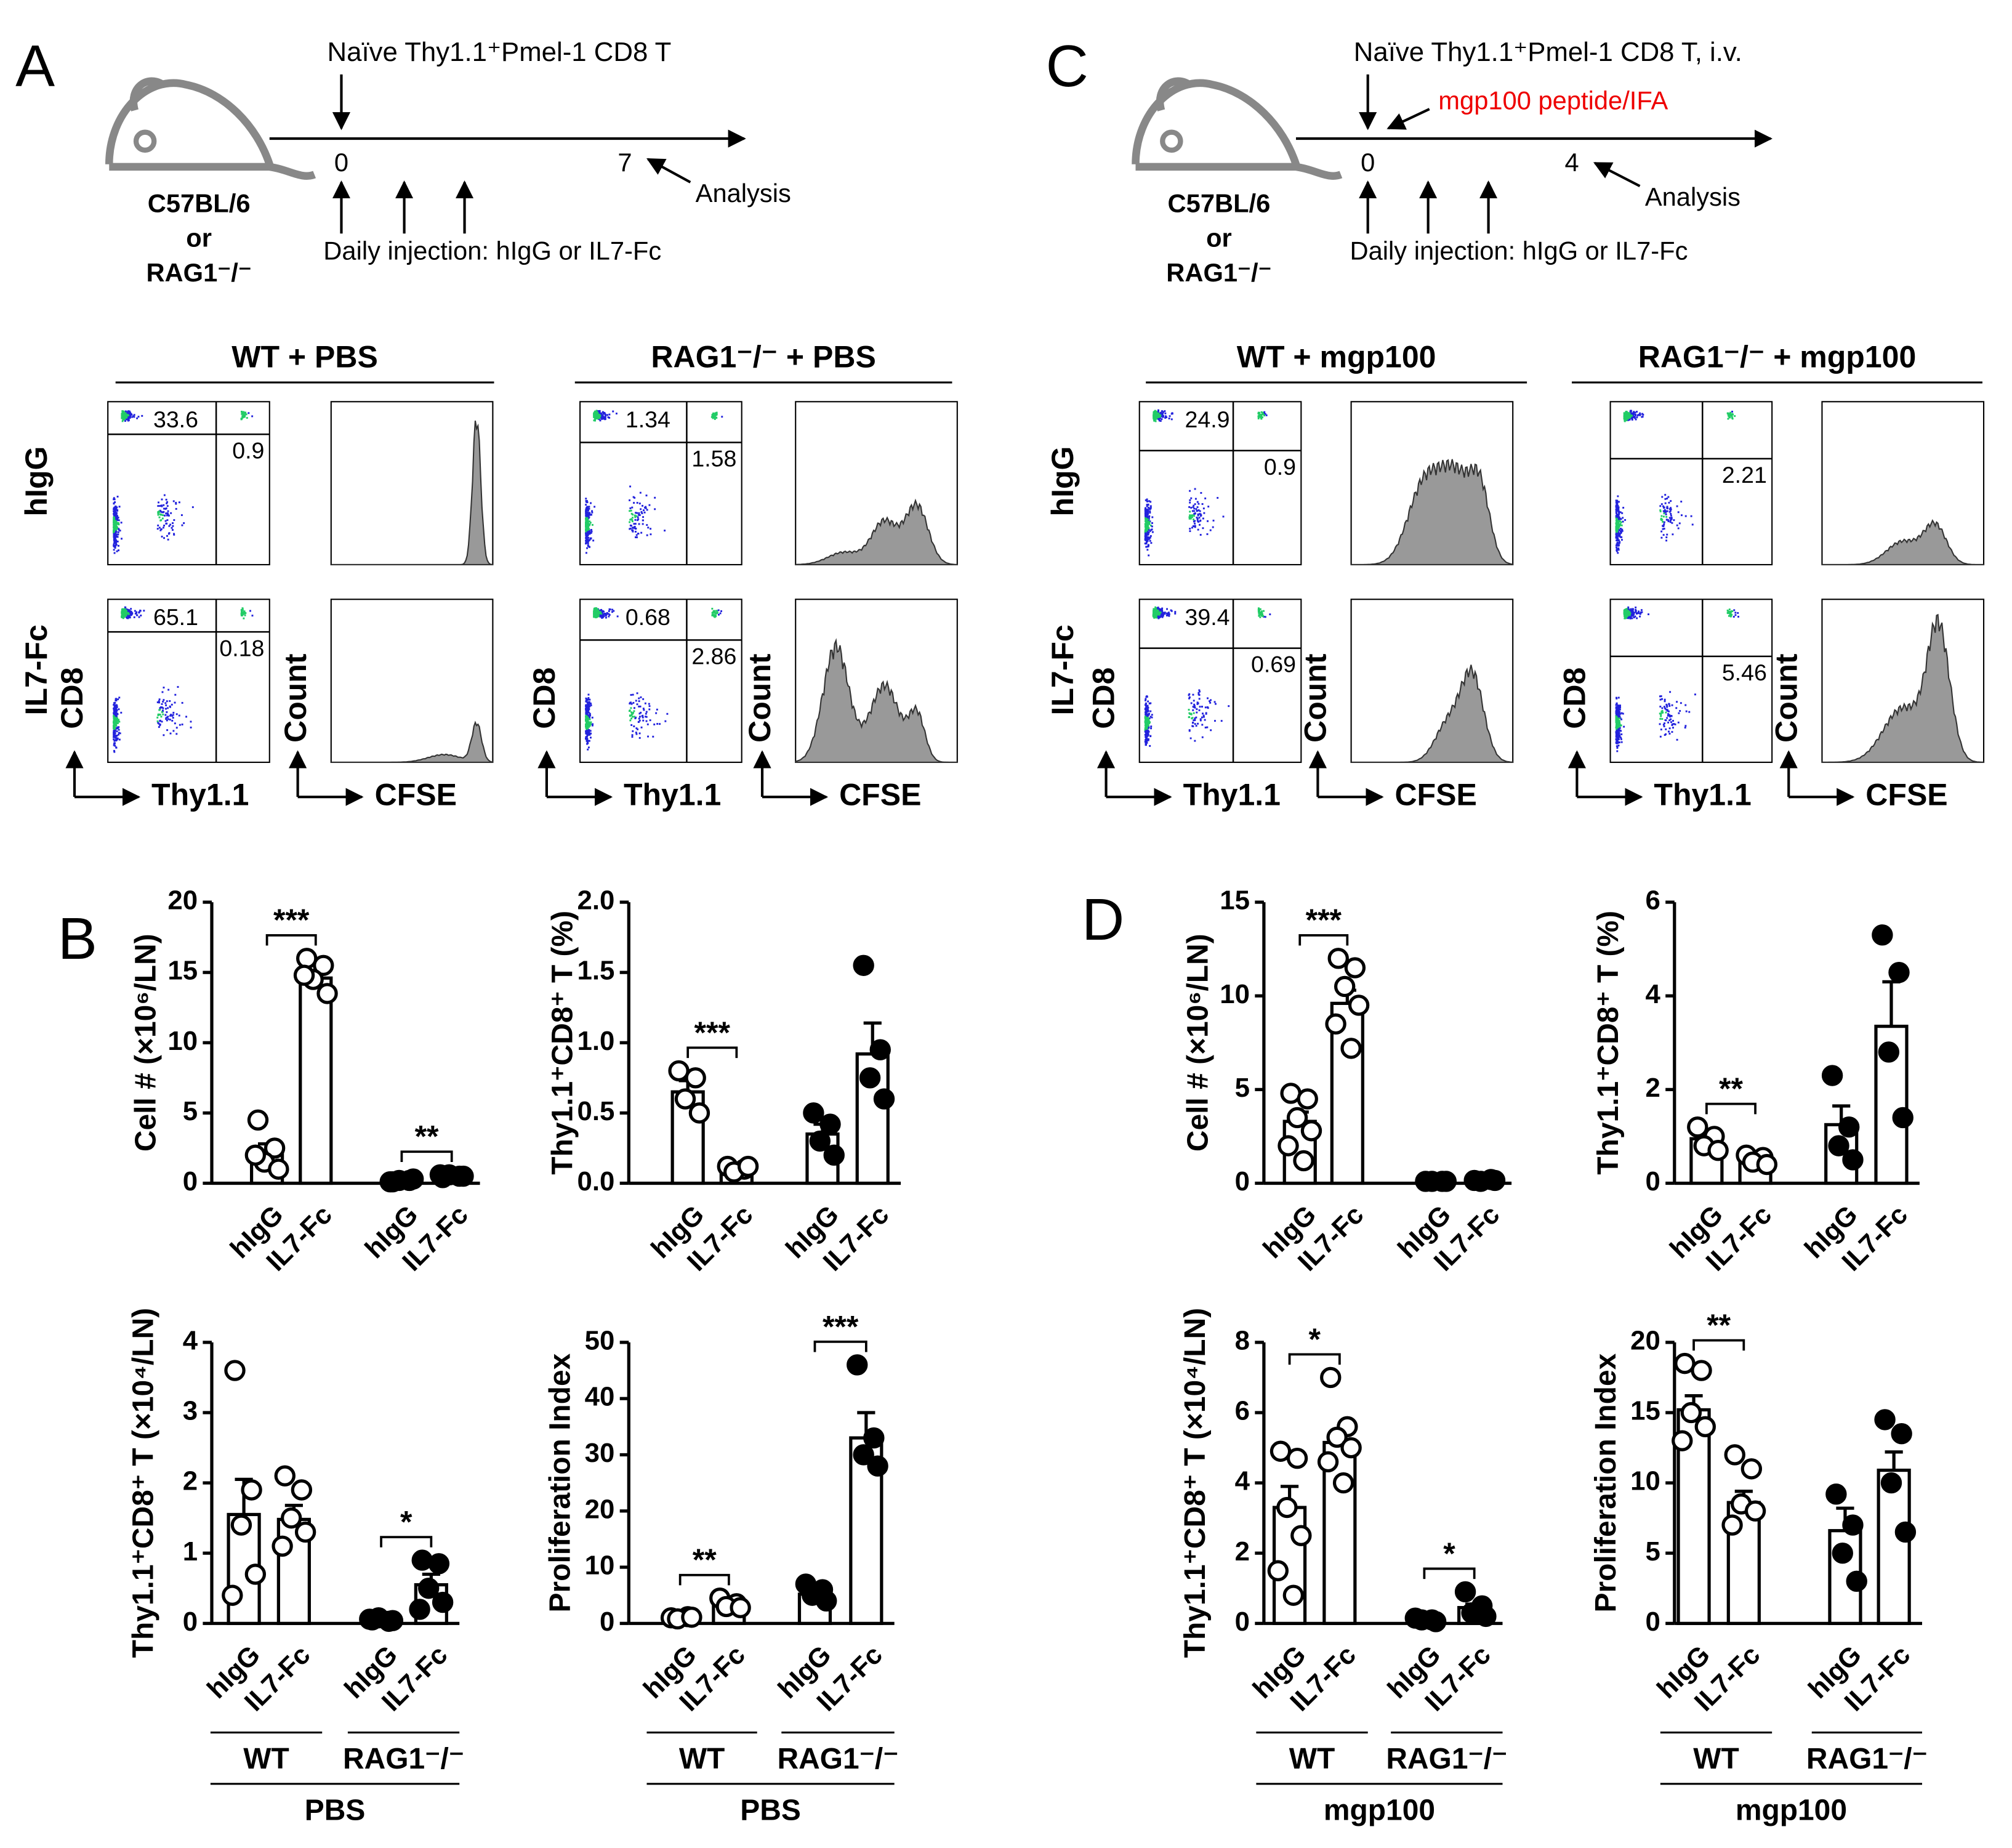 The image size is (2012, 1848). Describe the element at coordinates (1906, 794) in the screenshot. I see `flow-axis-label: CFSE` at that location.